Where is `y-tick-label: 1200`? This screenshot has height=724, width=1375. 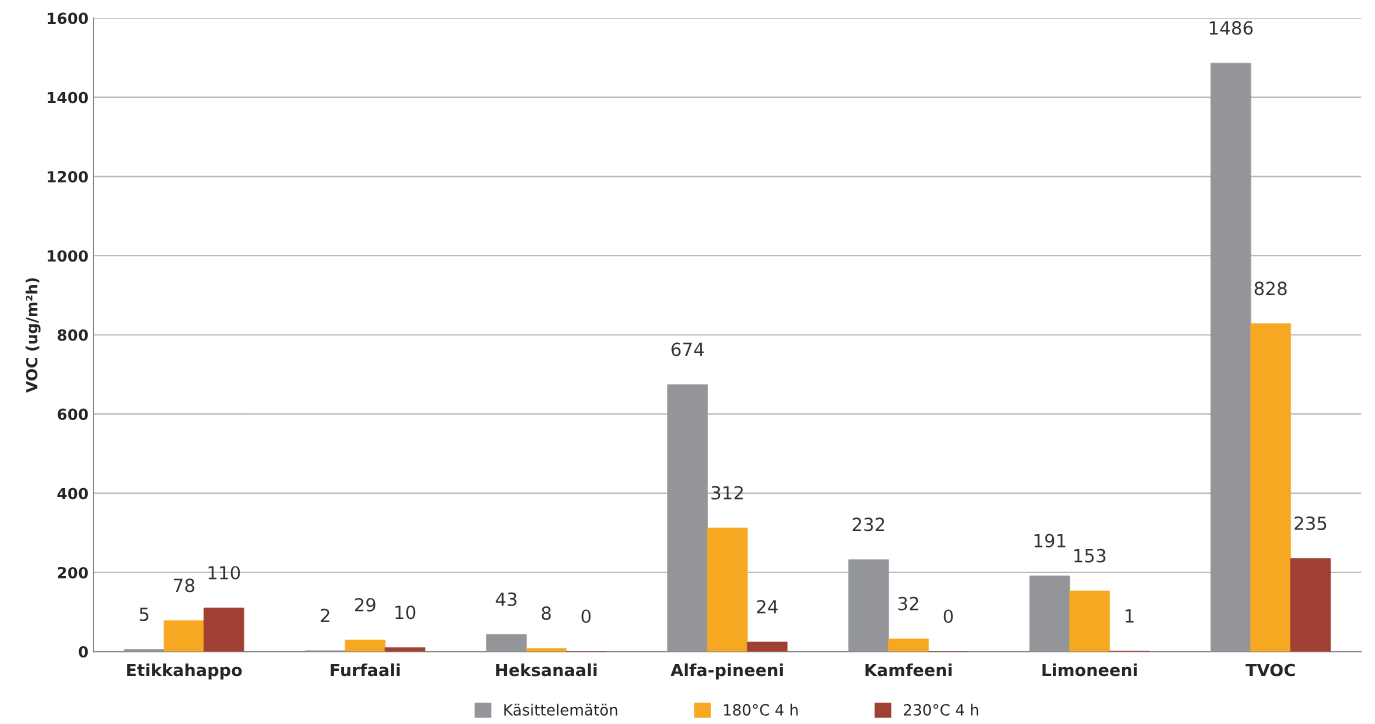
y-tick-label: 1200 is located at coordinates (67, 176).